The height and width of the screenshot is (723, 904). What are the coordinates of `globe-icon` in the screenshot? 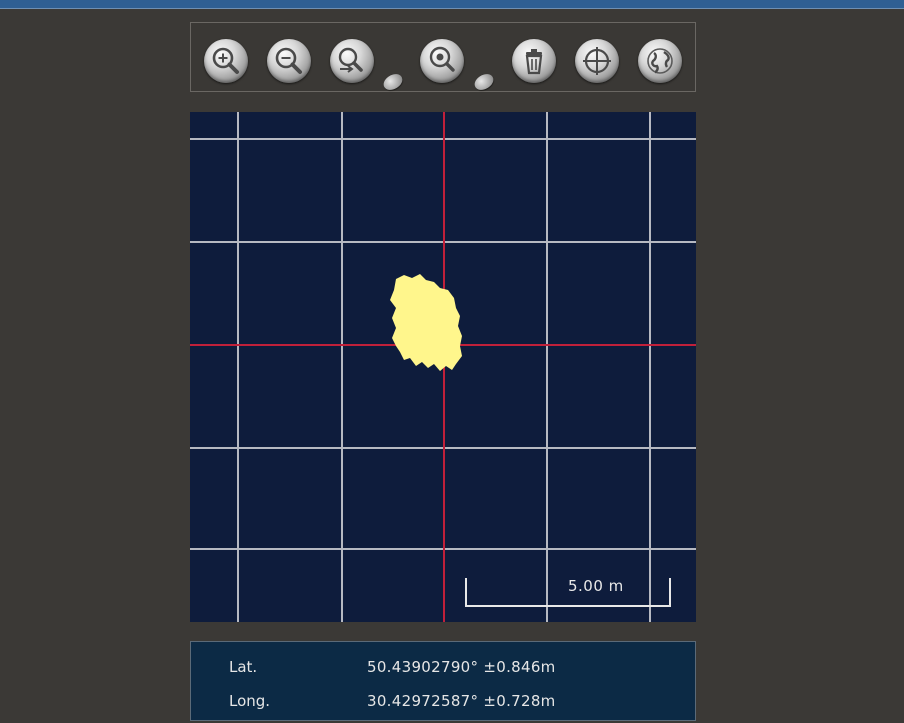 It's located at (660, 61).